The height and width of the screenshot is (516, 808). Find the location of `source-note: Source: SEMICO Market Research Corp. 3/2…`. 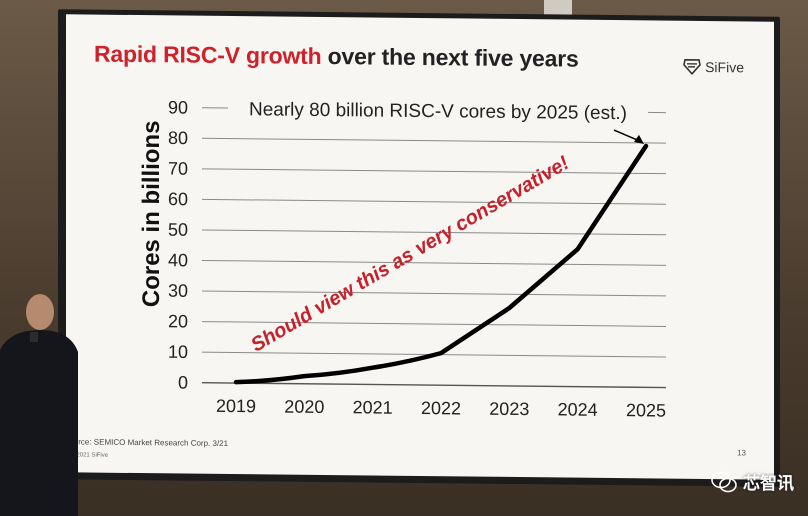

source-note: Source: SEMICO Market Research Corp. 3/2… is located at coordinates (147, 442).